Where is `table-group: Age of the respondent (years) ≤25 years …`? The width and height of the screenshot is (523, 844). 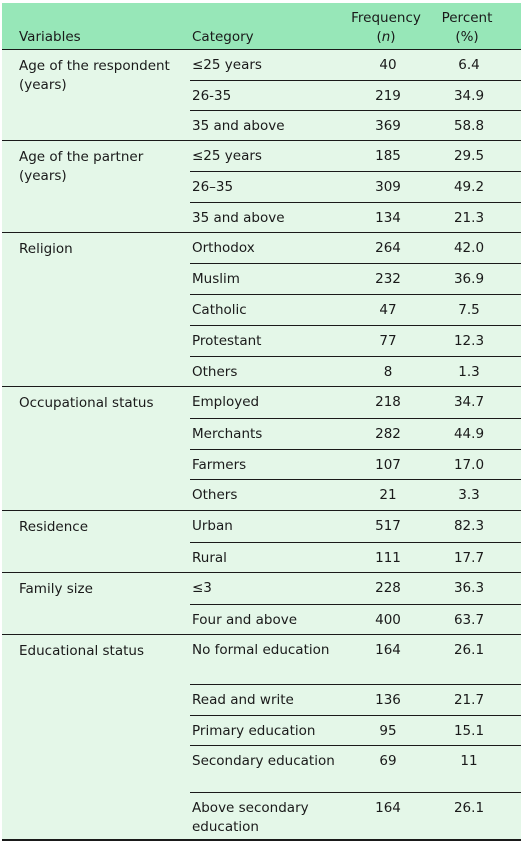
table-group: Age of the respondent (years) ≤25 years … is located at coordinates (261, 95).